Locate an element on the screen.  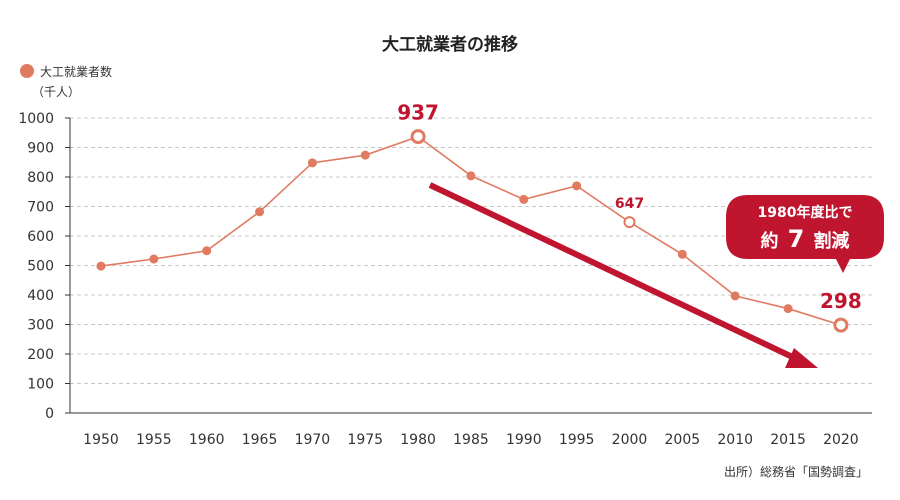
x-tick-label: 2015 is located at coordinates (788, 440).